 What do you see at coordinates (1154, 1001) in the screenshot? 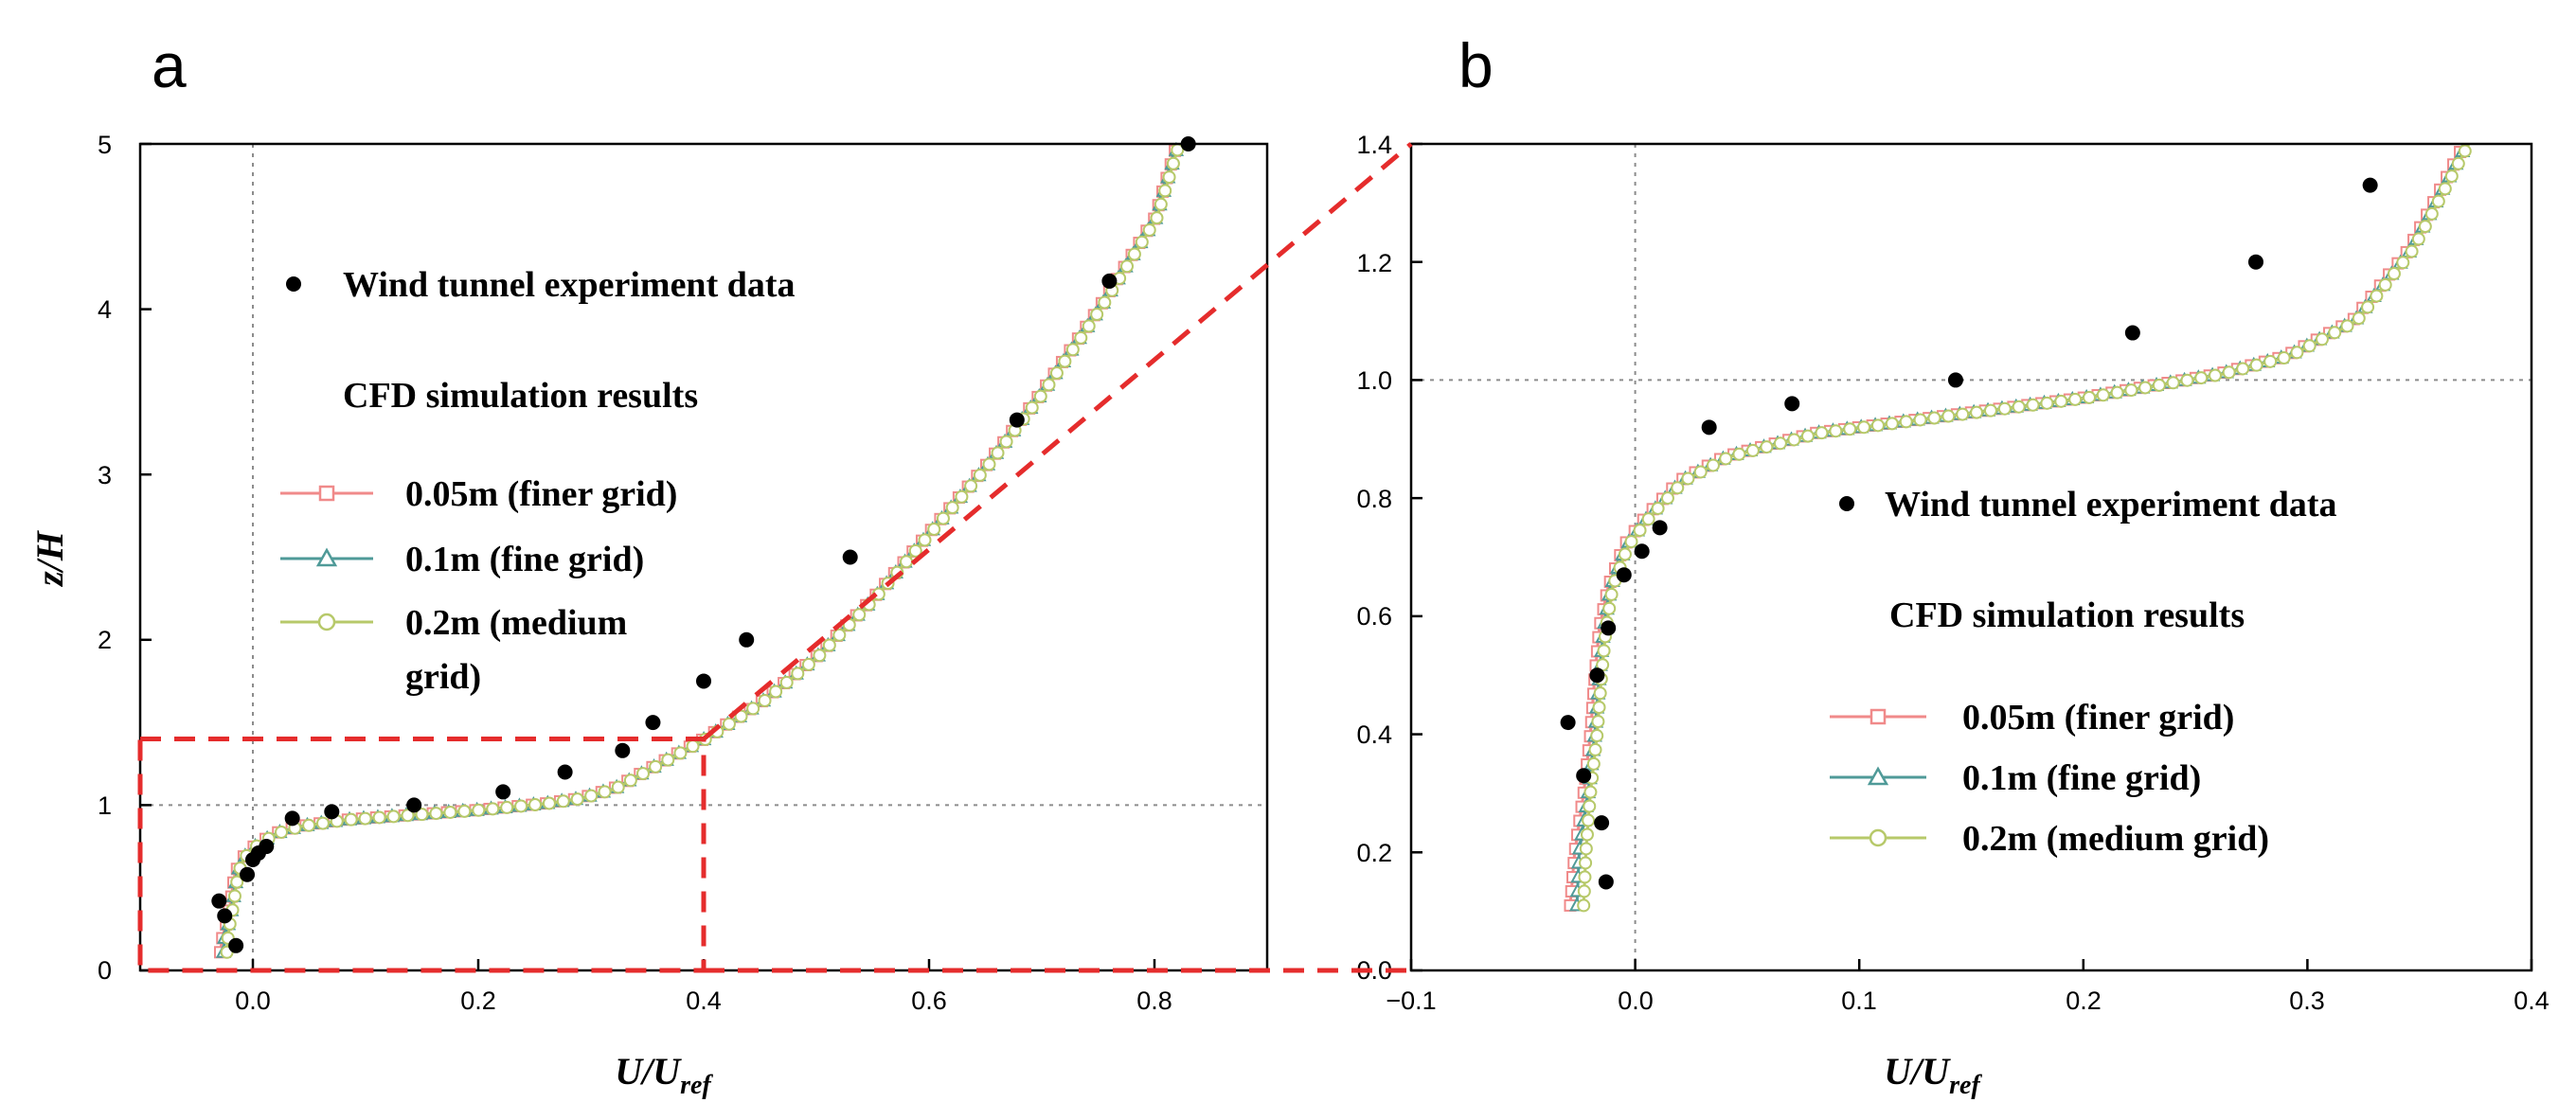
I see `a-xtick-label: 0.8` at bounding box center [1154, 1001].